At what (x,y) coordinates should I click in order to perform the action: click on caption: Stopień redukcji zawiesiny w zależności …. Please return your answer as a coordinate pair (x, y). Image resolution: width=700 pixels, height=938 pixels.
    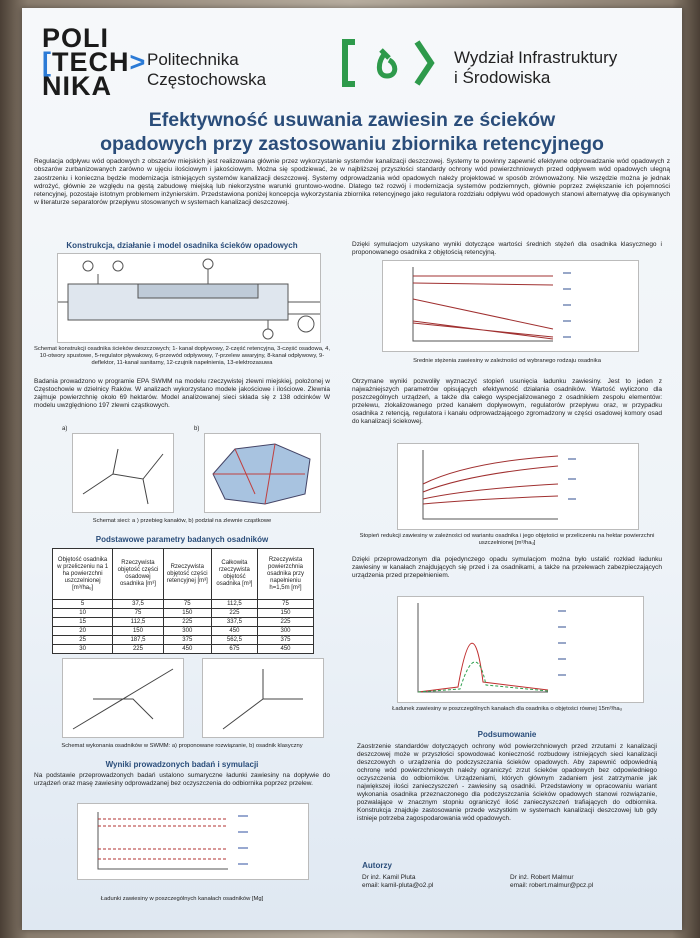
    Looking at the image, I should click on (507, 539).